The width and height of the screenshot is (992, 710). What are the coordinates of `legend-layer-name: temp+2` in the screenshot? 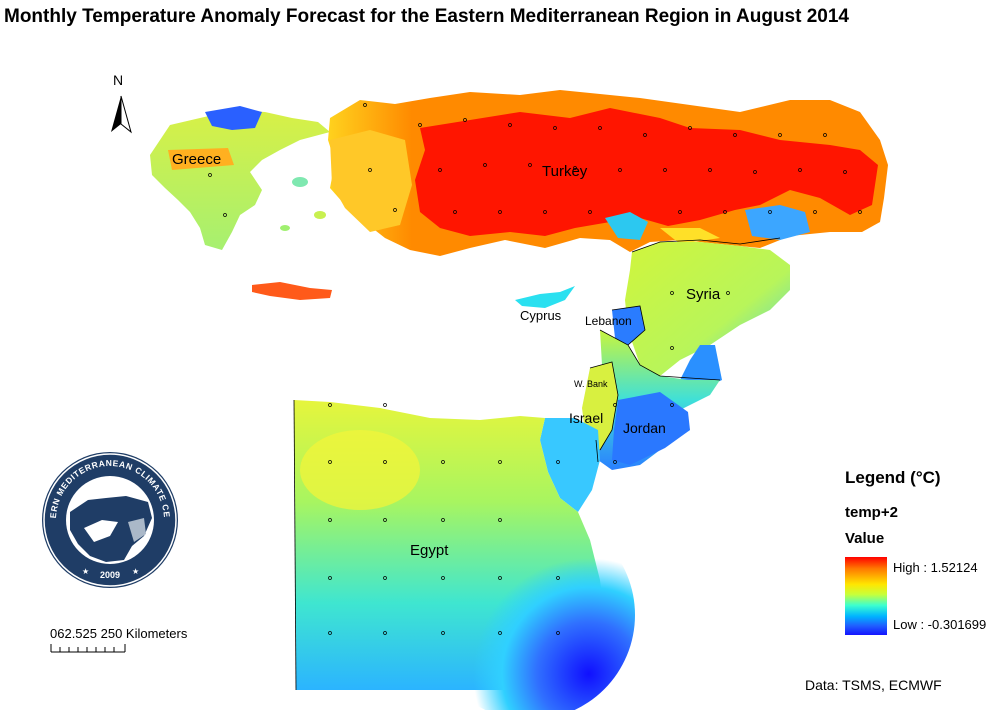 It's located at (871, 512).